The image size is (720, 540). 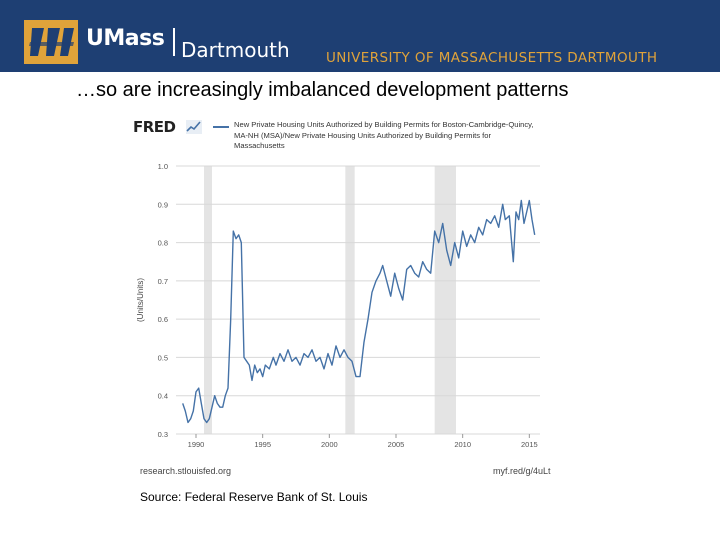 I want to click on y-tick-label: 0.6, so click(x=163, y=319).